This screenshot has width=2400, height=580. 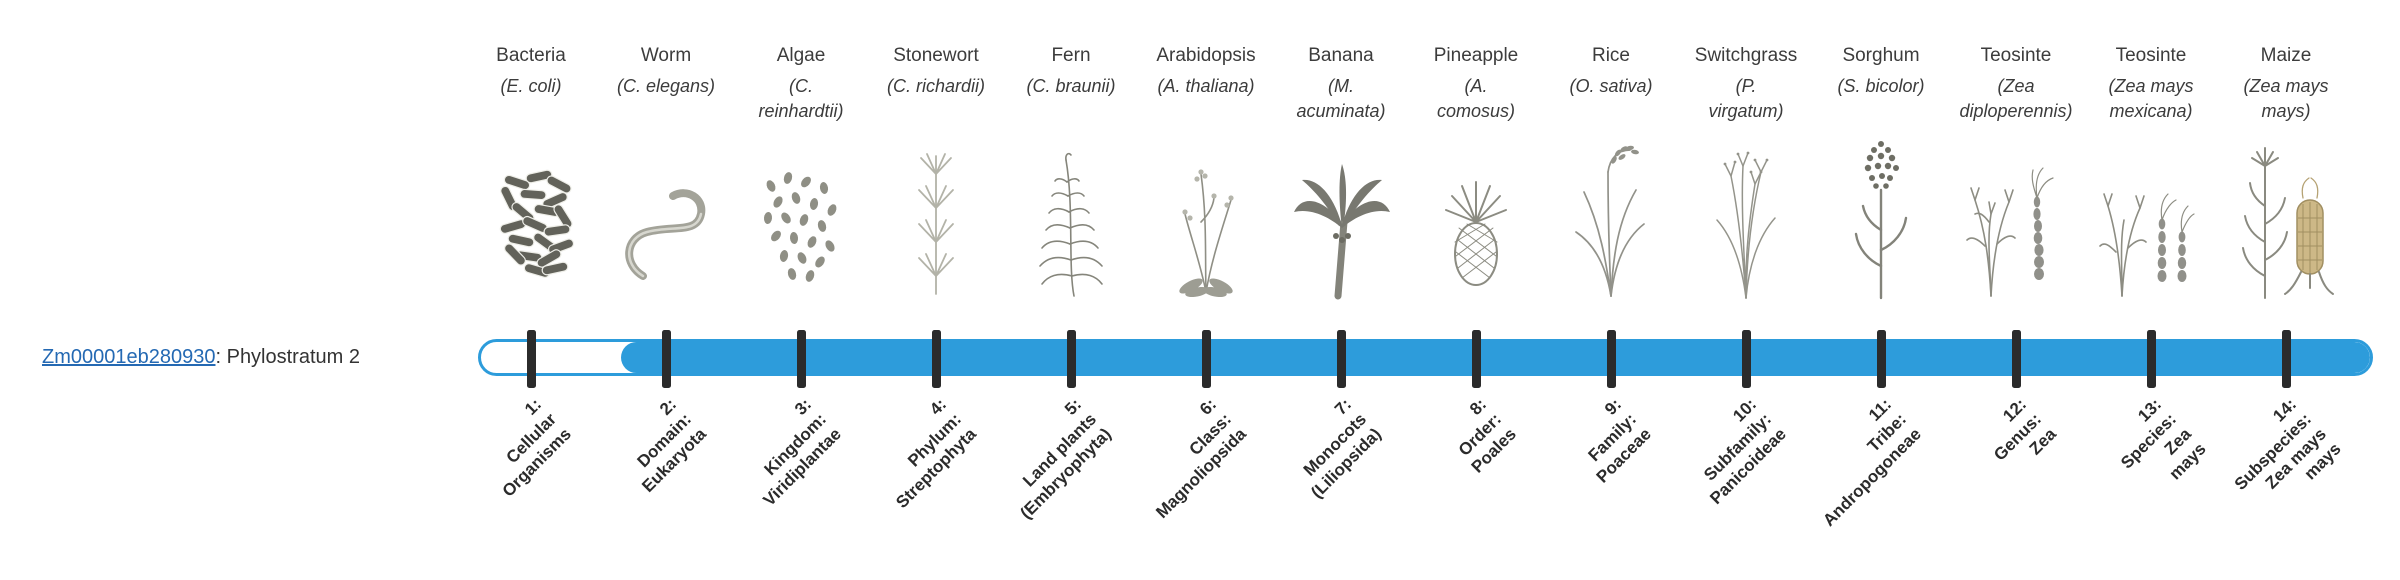 What do you see at coordinates (2286, 211) in the screenshot?
I see `maize-icon` at bounding box center [2286, 211].